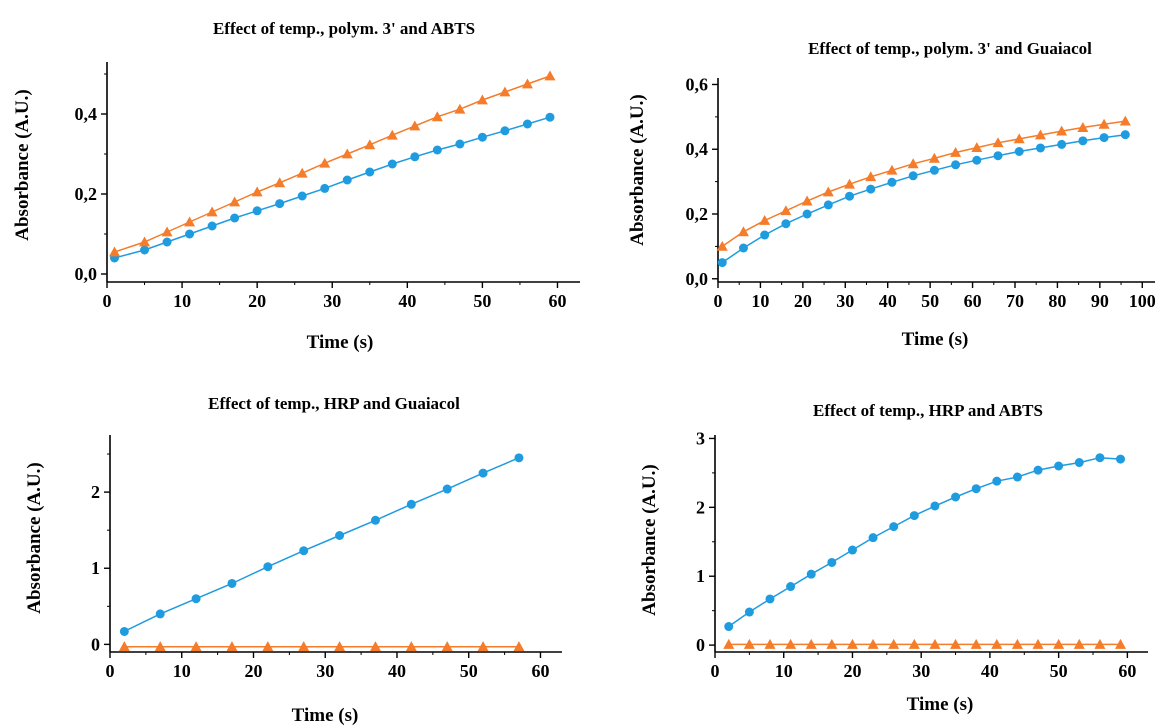 This screenshot has width=1168, height=727. I want to click on x-tick-label: 100, so click(1142, 301).